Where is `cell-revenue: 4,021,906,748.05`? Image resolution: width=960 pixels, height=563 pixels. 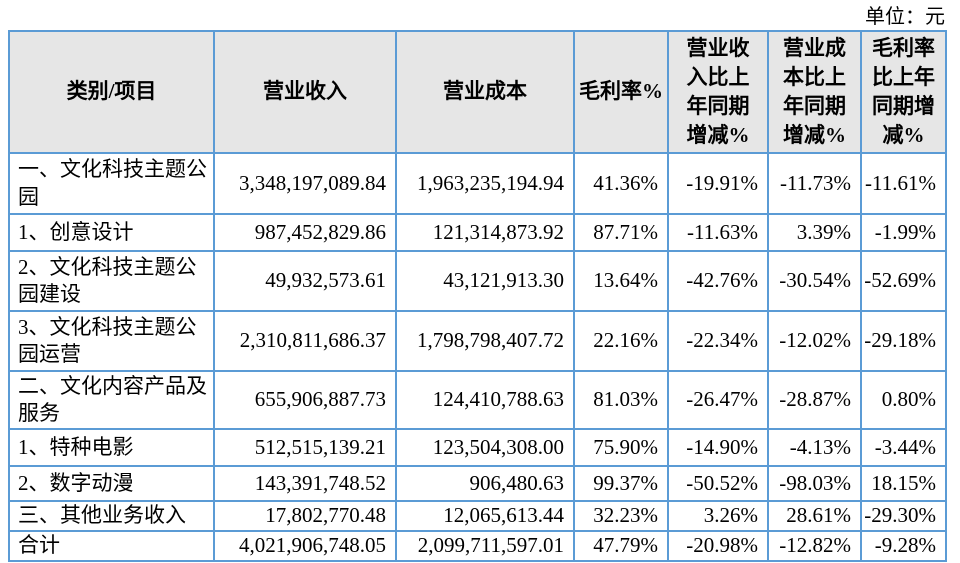 cell-revenue: 4,021,906,748.05 is located at coordinates (305, 546).